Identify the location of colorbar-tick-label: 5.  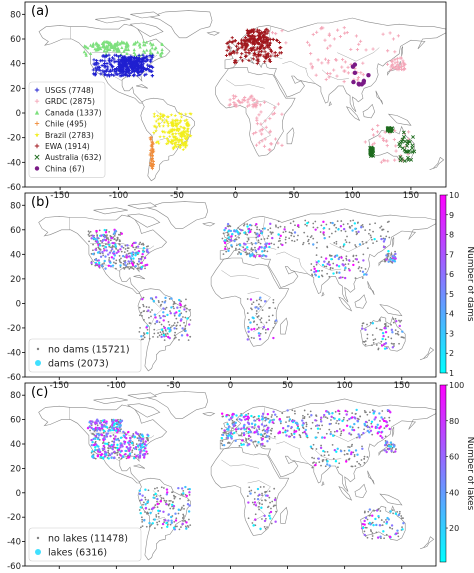
(451, 294).